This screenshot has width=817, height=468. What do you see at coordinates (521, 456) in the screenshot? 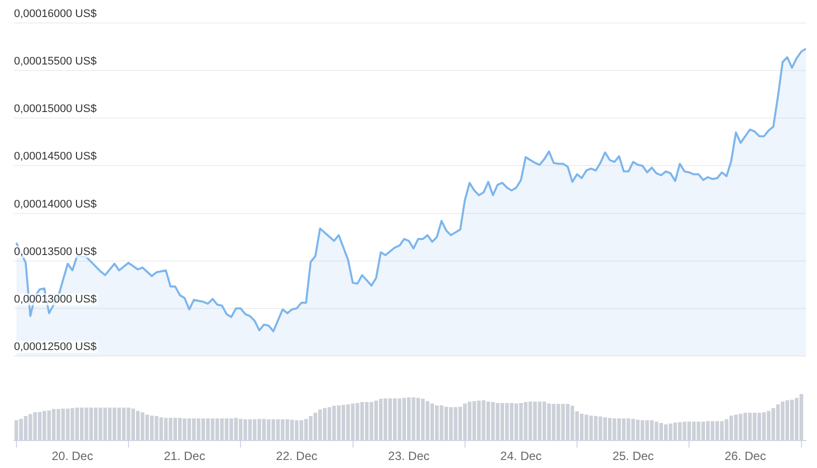
I see `x-tick-label: 24. Dec` at bounding box center [521, 456].